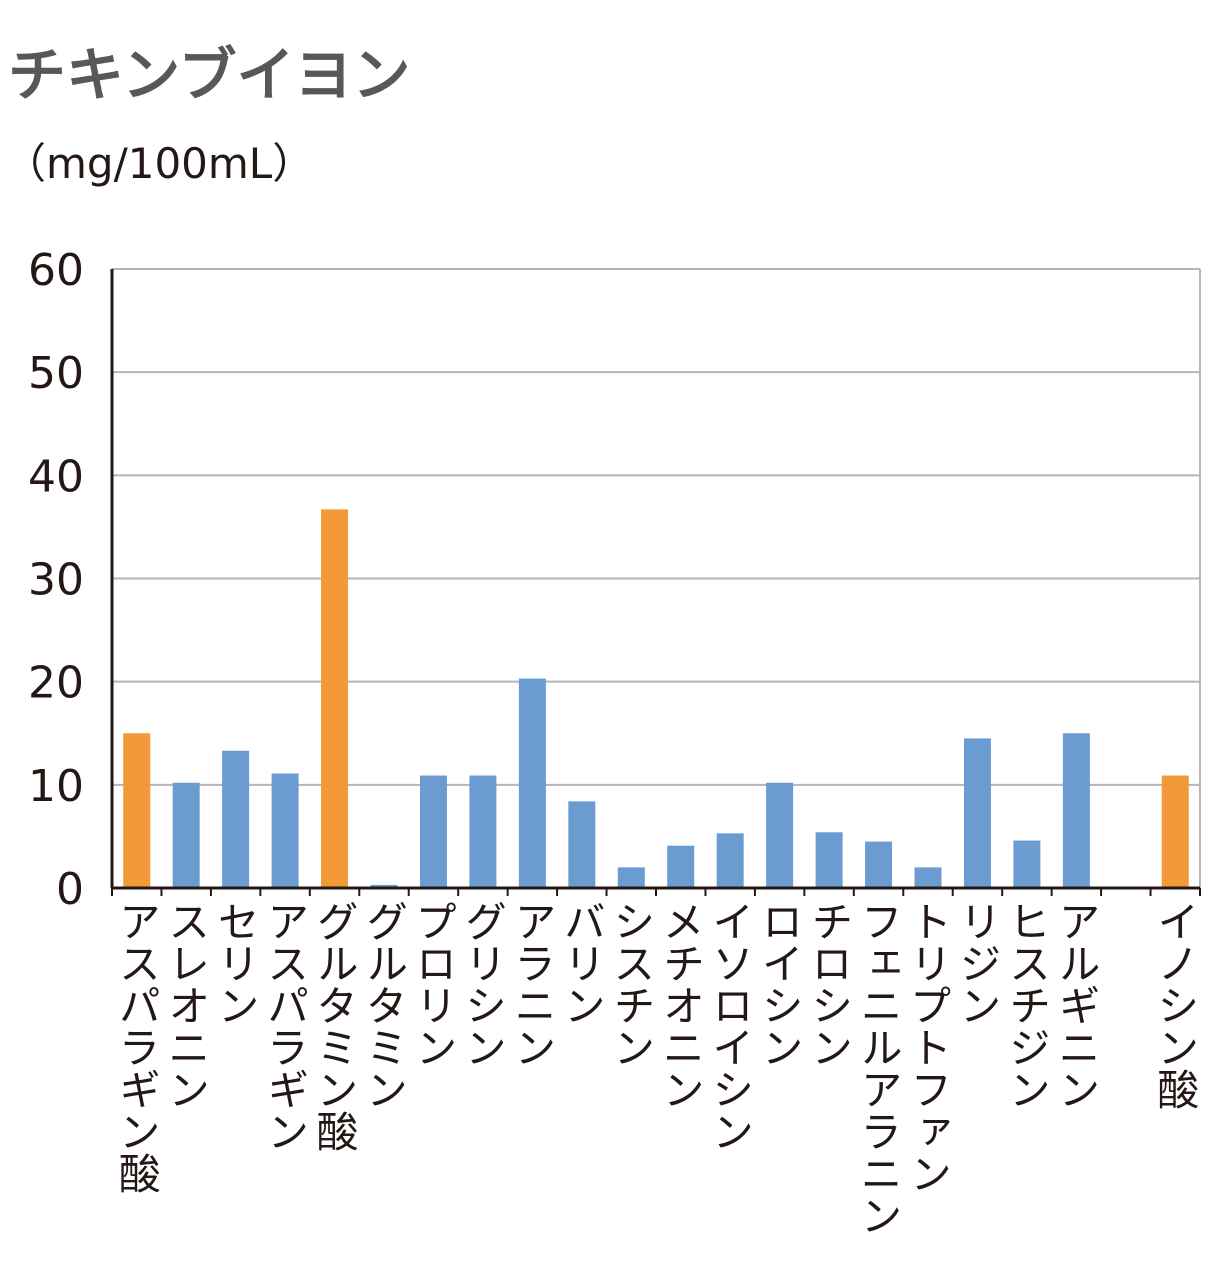 This screenshot has height=1279, width=1224. Describe the element at coordinates (1026, 1005) in the screenshot. I see `x-tick-label: ヒスチジン` at that location.